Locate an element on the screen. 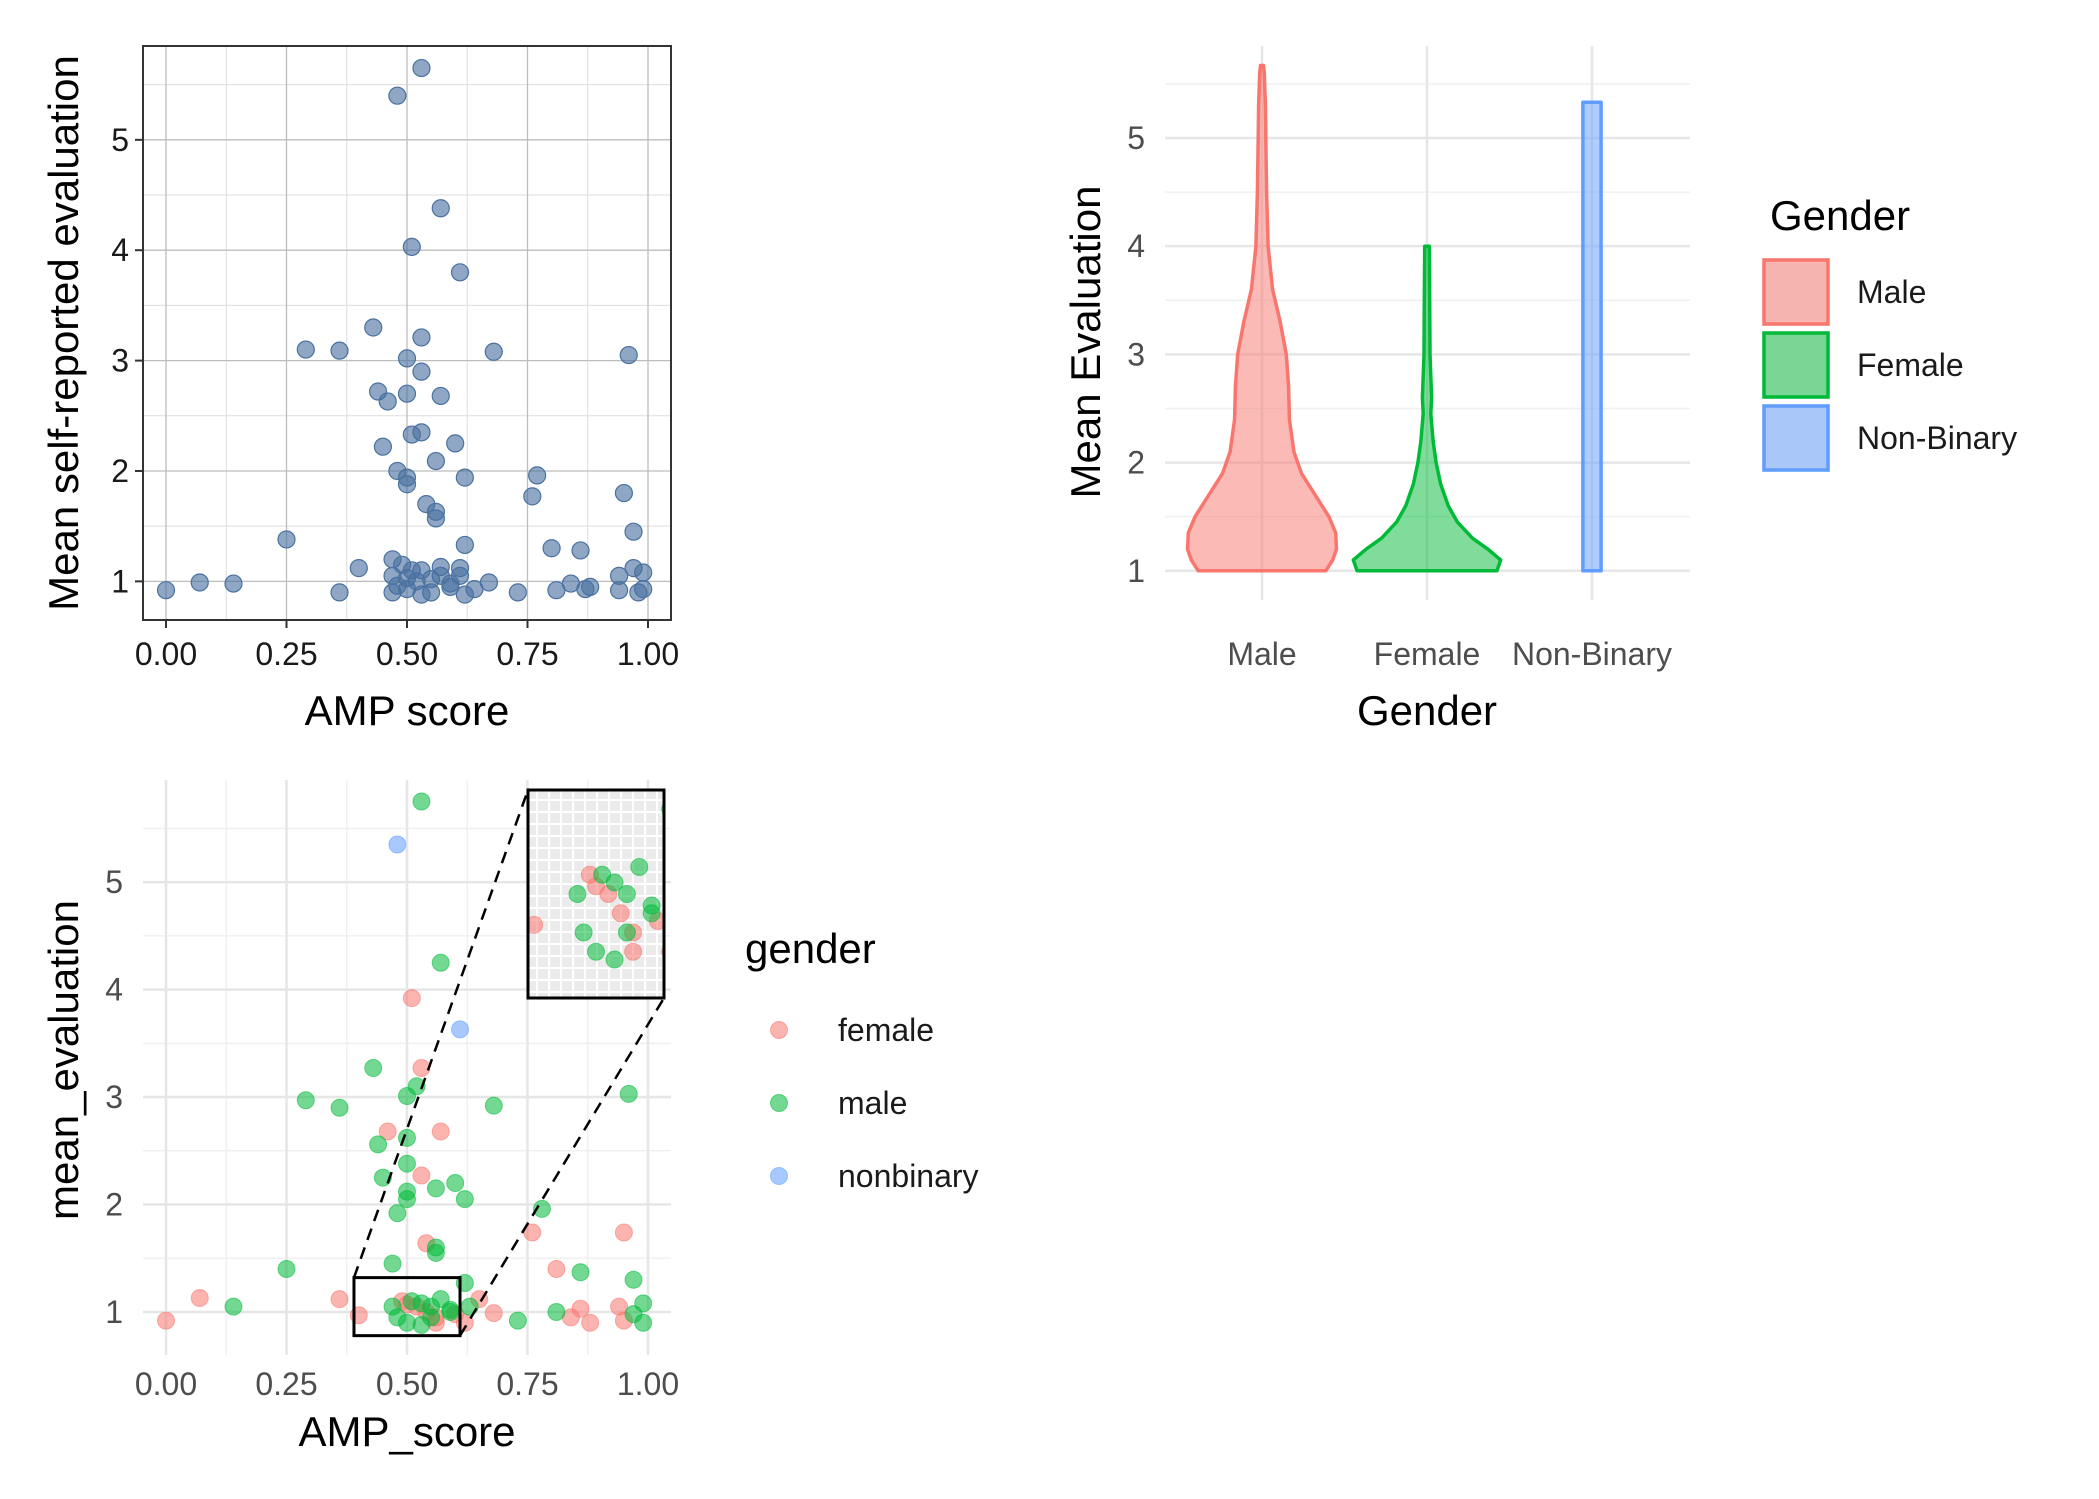  inset-point-female is located at coordinates (536, 924).